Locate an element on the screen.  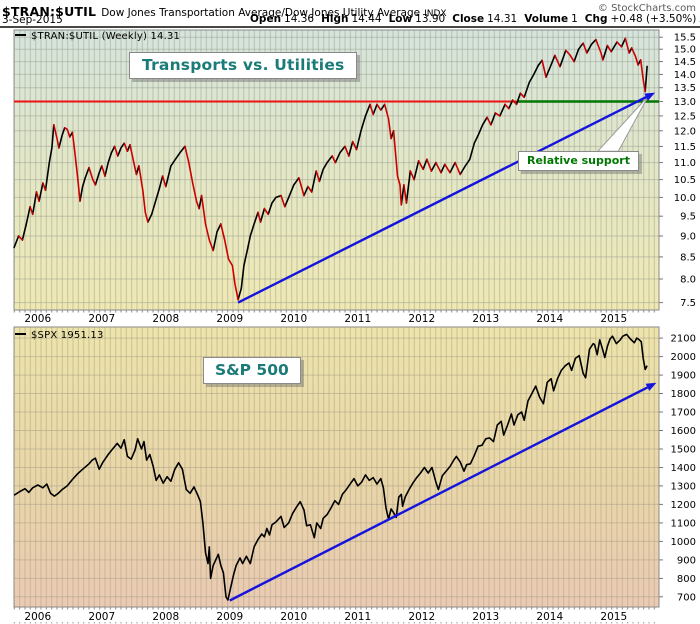
copyright-text: © StockCharts.com is located at coordinates (646, 8).